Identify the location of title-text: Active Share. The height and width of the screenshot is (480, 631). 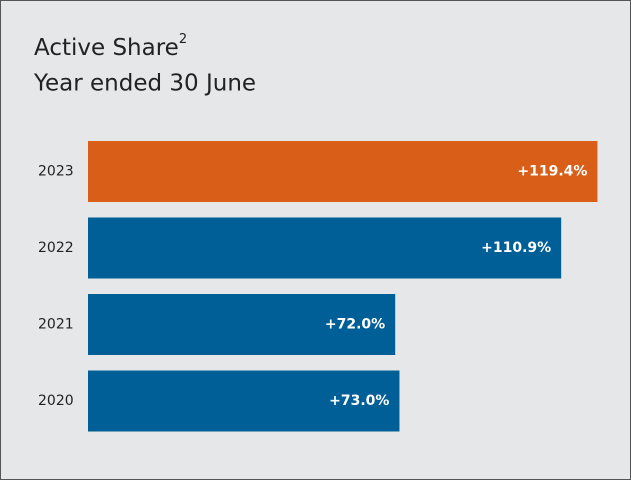
(106, 48).